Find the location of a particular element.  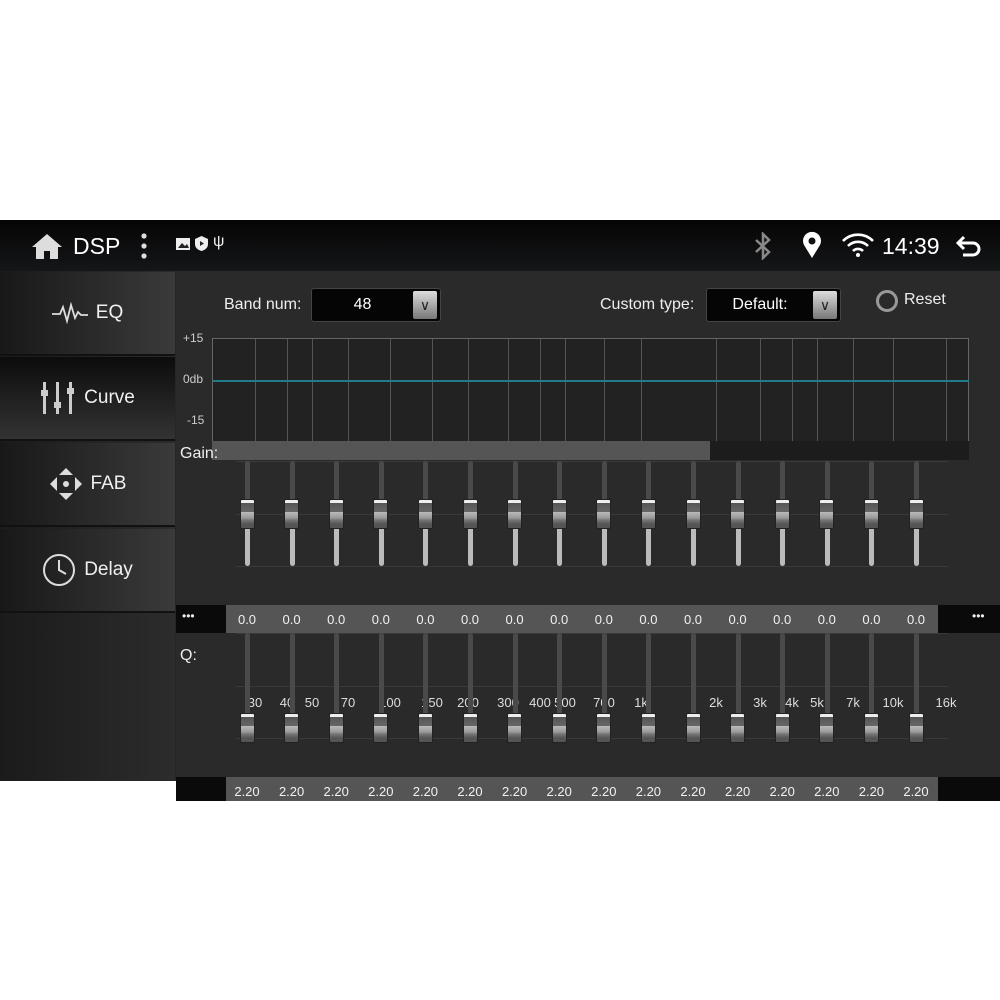

freq-tick-label: 70 is located at coordinates (348, 702).